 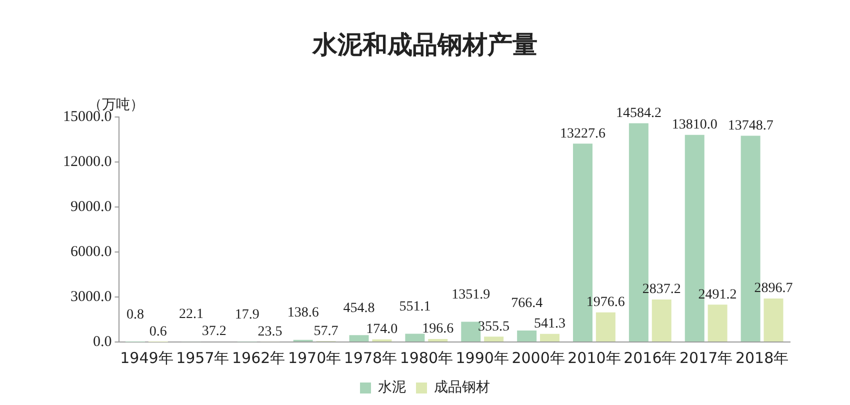 What do you see at coordinates (594, 357) in the screenshot?
I see `x-tick-label: 2010年` at bounding box center [594, 357].